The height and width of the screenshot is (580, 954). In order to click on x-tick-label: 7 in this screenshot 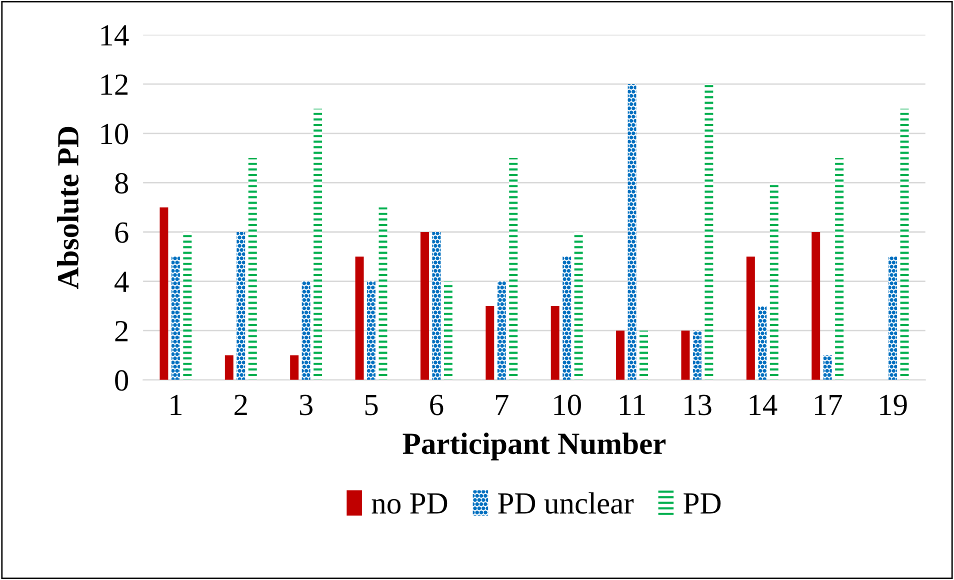, I will do `click(502, 404)`.